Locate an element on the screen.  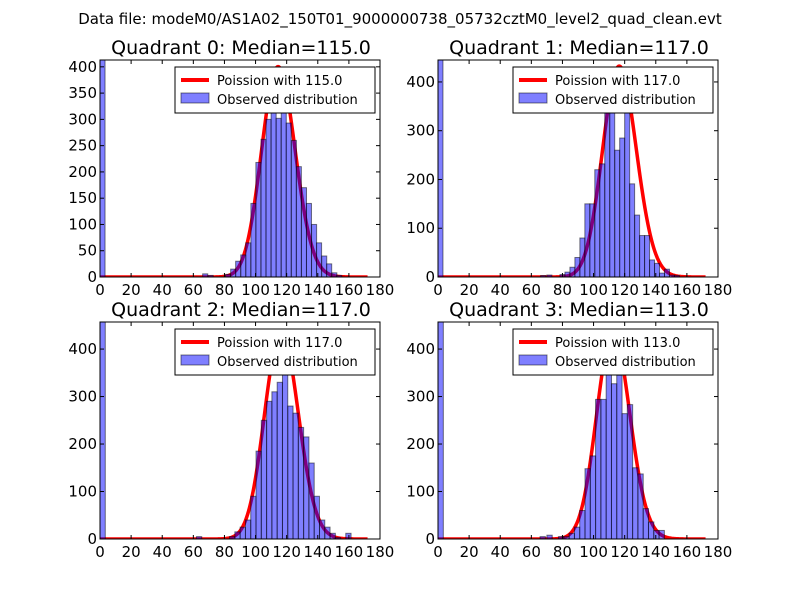
subplot-title: Quadrant 3: Median=113.0 is located at coordinates (579, 310).